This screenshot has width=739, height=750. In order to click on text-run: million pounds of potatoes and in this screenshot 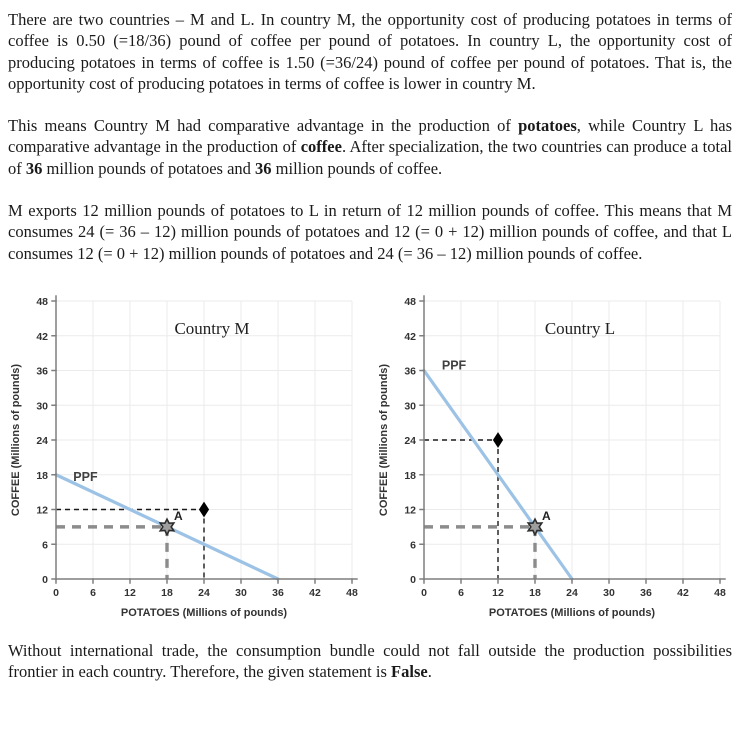, I will do `click(149, 168)`.